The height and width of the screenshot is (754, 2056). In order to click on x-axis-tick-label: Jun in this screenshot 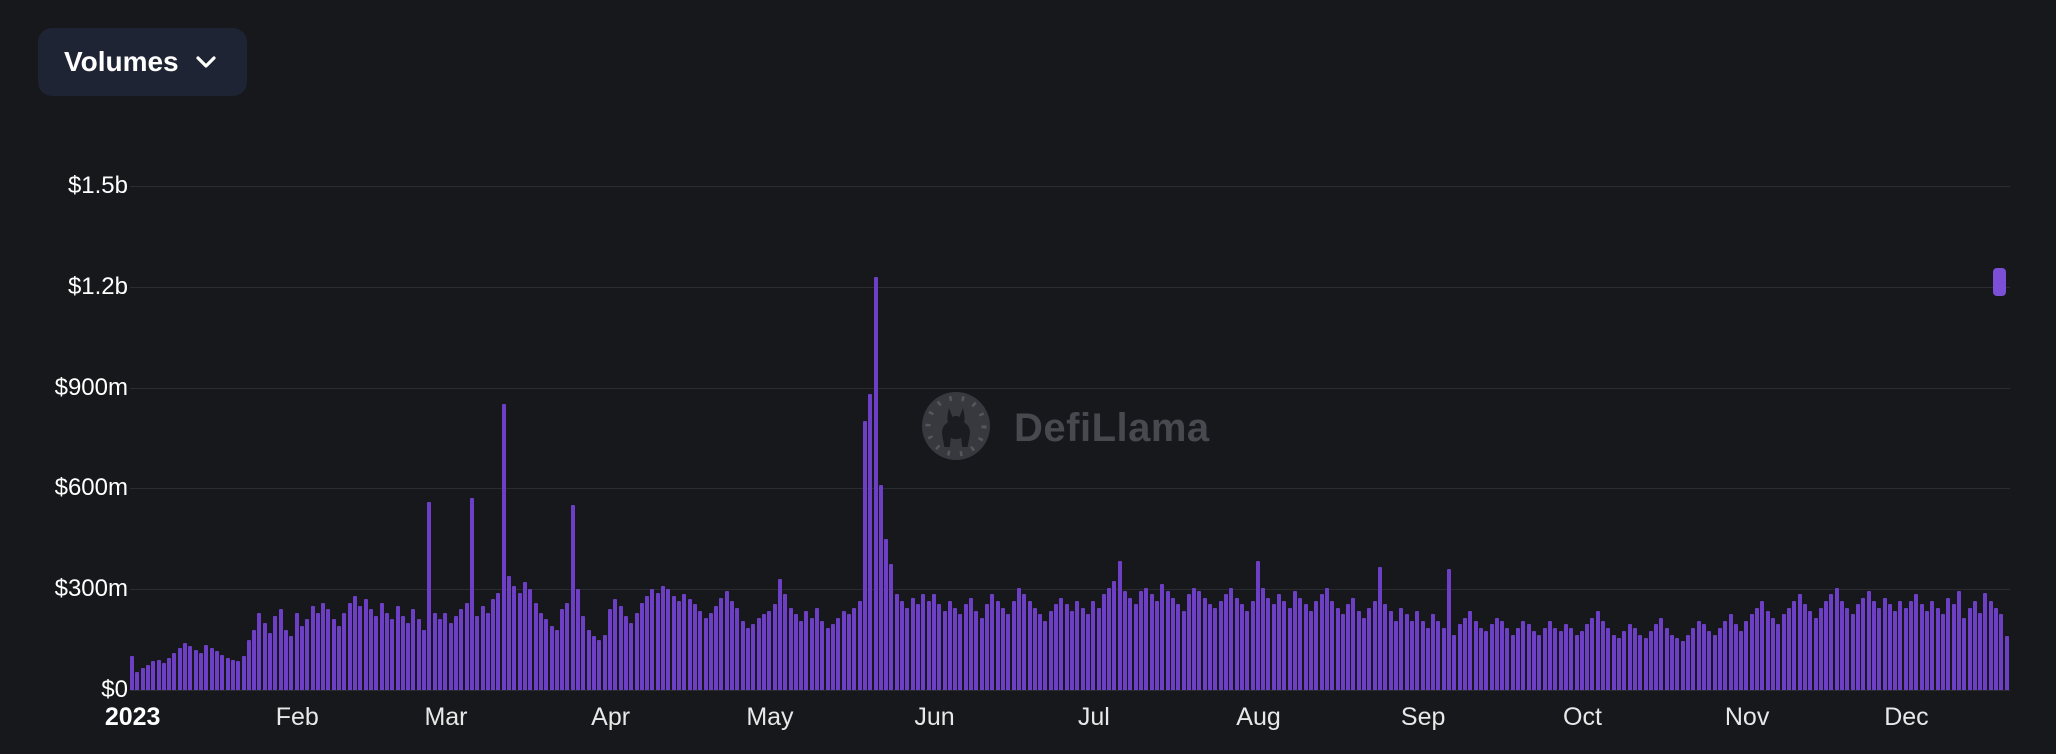, I will do `click(934, 717)`.